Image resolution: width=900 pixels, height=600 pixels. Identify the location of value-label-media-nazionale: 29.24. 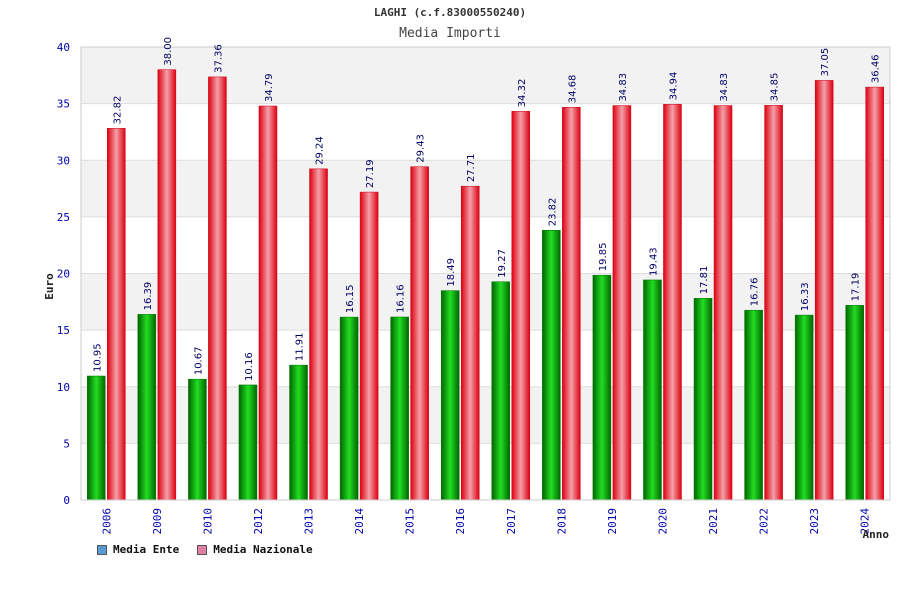
(320, 150).